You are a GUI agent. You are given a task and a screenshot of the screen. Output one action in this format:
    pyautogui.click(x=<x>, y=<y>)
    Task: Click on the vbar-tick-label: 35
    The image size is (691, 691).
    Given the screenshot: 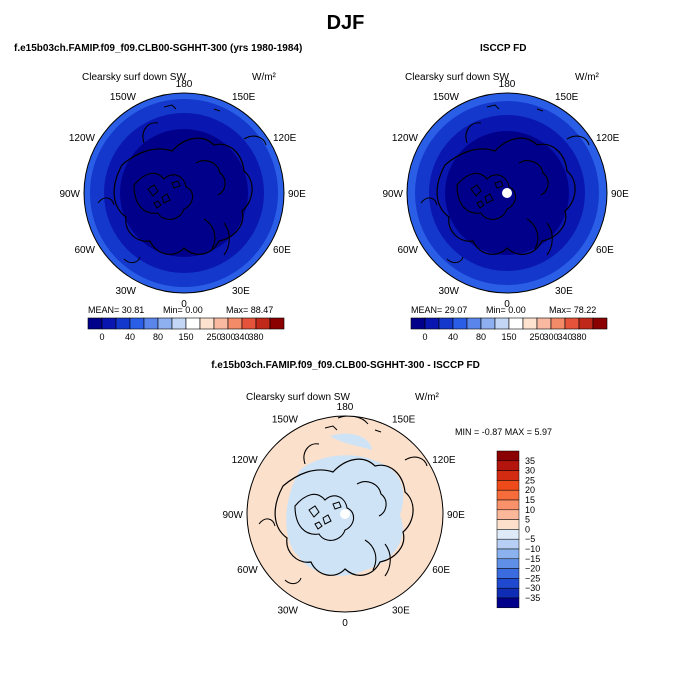 What is the action you would take?
    pyautogui.click(x=530, y=461)
    